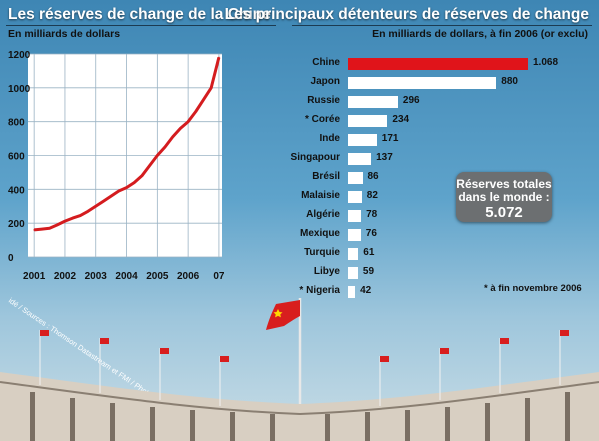  What do you see at coordinates (278, 313) in the screenshot?
I see `flag-star-icon` at bounding box center [278, 313].